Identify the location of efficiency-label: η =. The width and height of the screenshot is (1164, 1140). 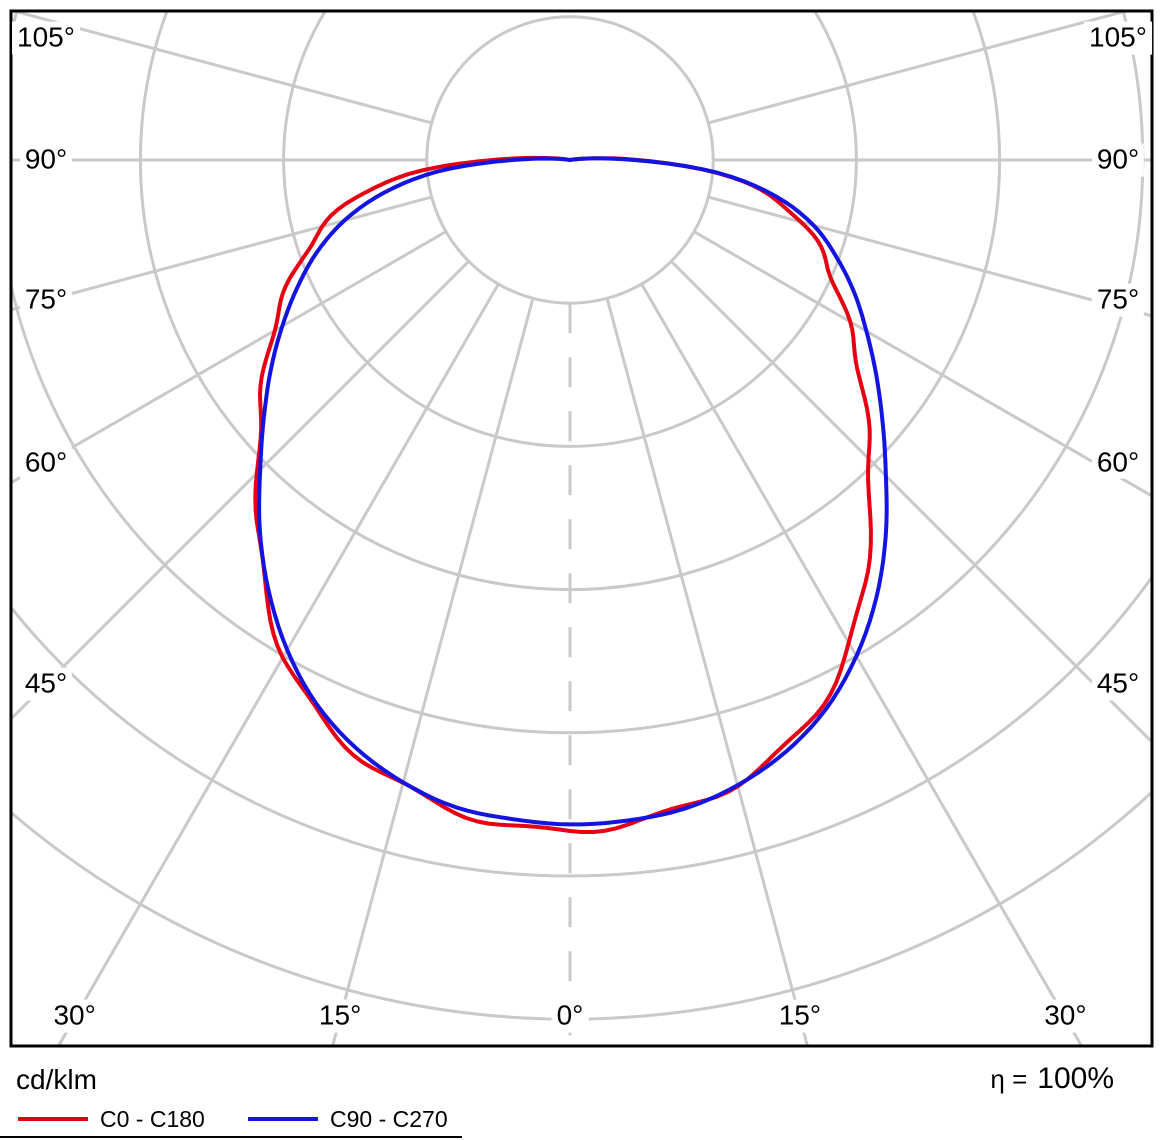
(1009, 1079).